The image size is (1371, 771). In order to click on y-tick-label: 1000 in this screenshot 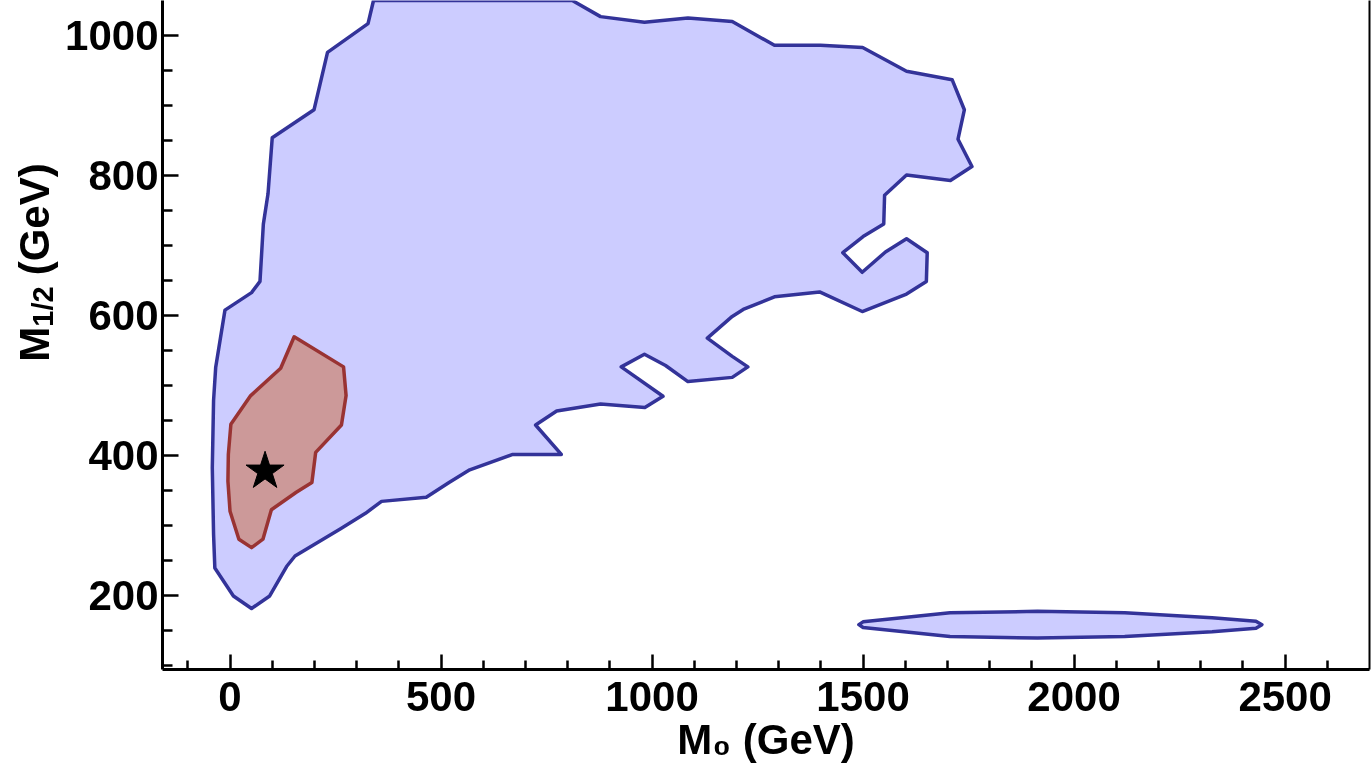, I will do `click(112, 36)`.